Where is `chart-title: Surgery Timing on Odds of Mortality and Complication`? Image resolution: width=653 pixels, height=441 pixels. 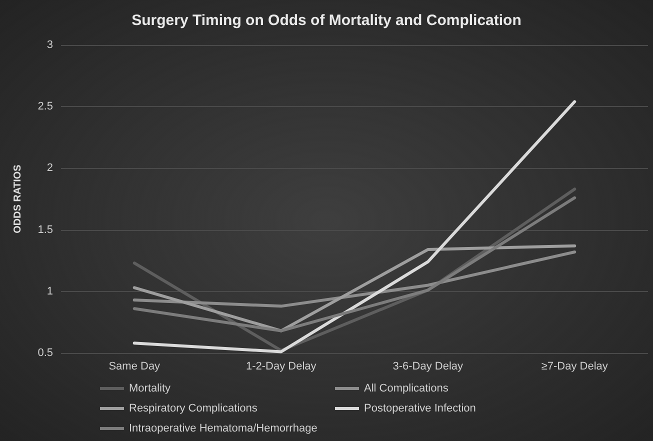 chart-title: Surgery Timing on Odds of Mortality and Complication is located at coordinates (327, 20).